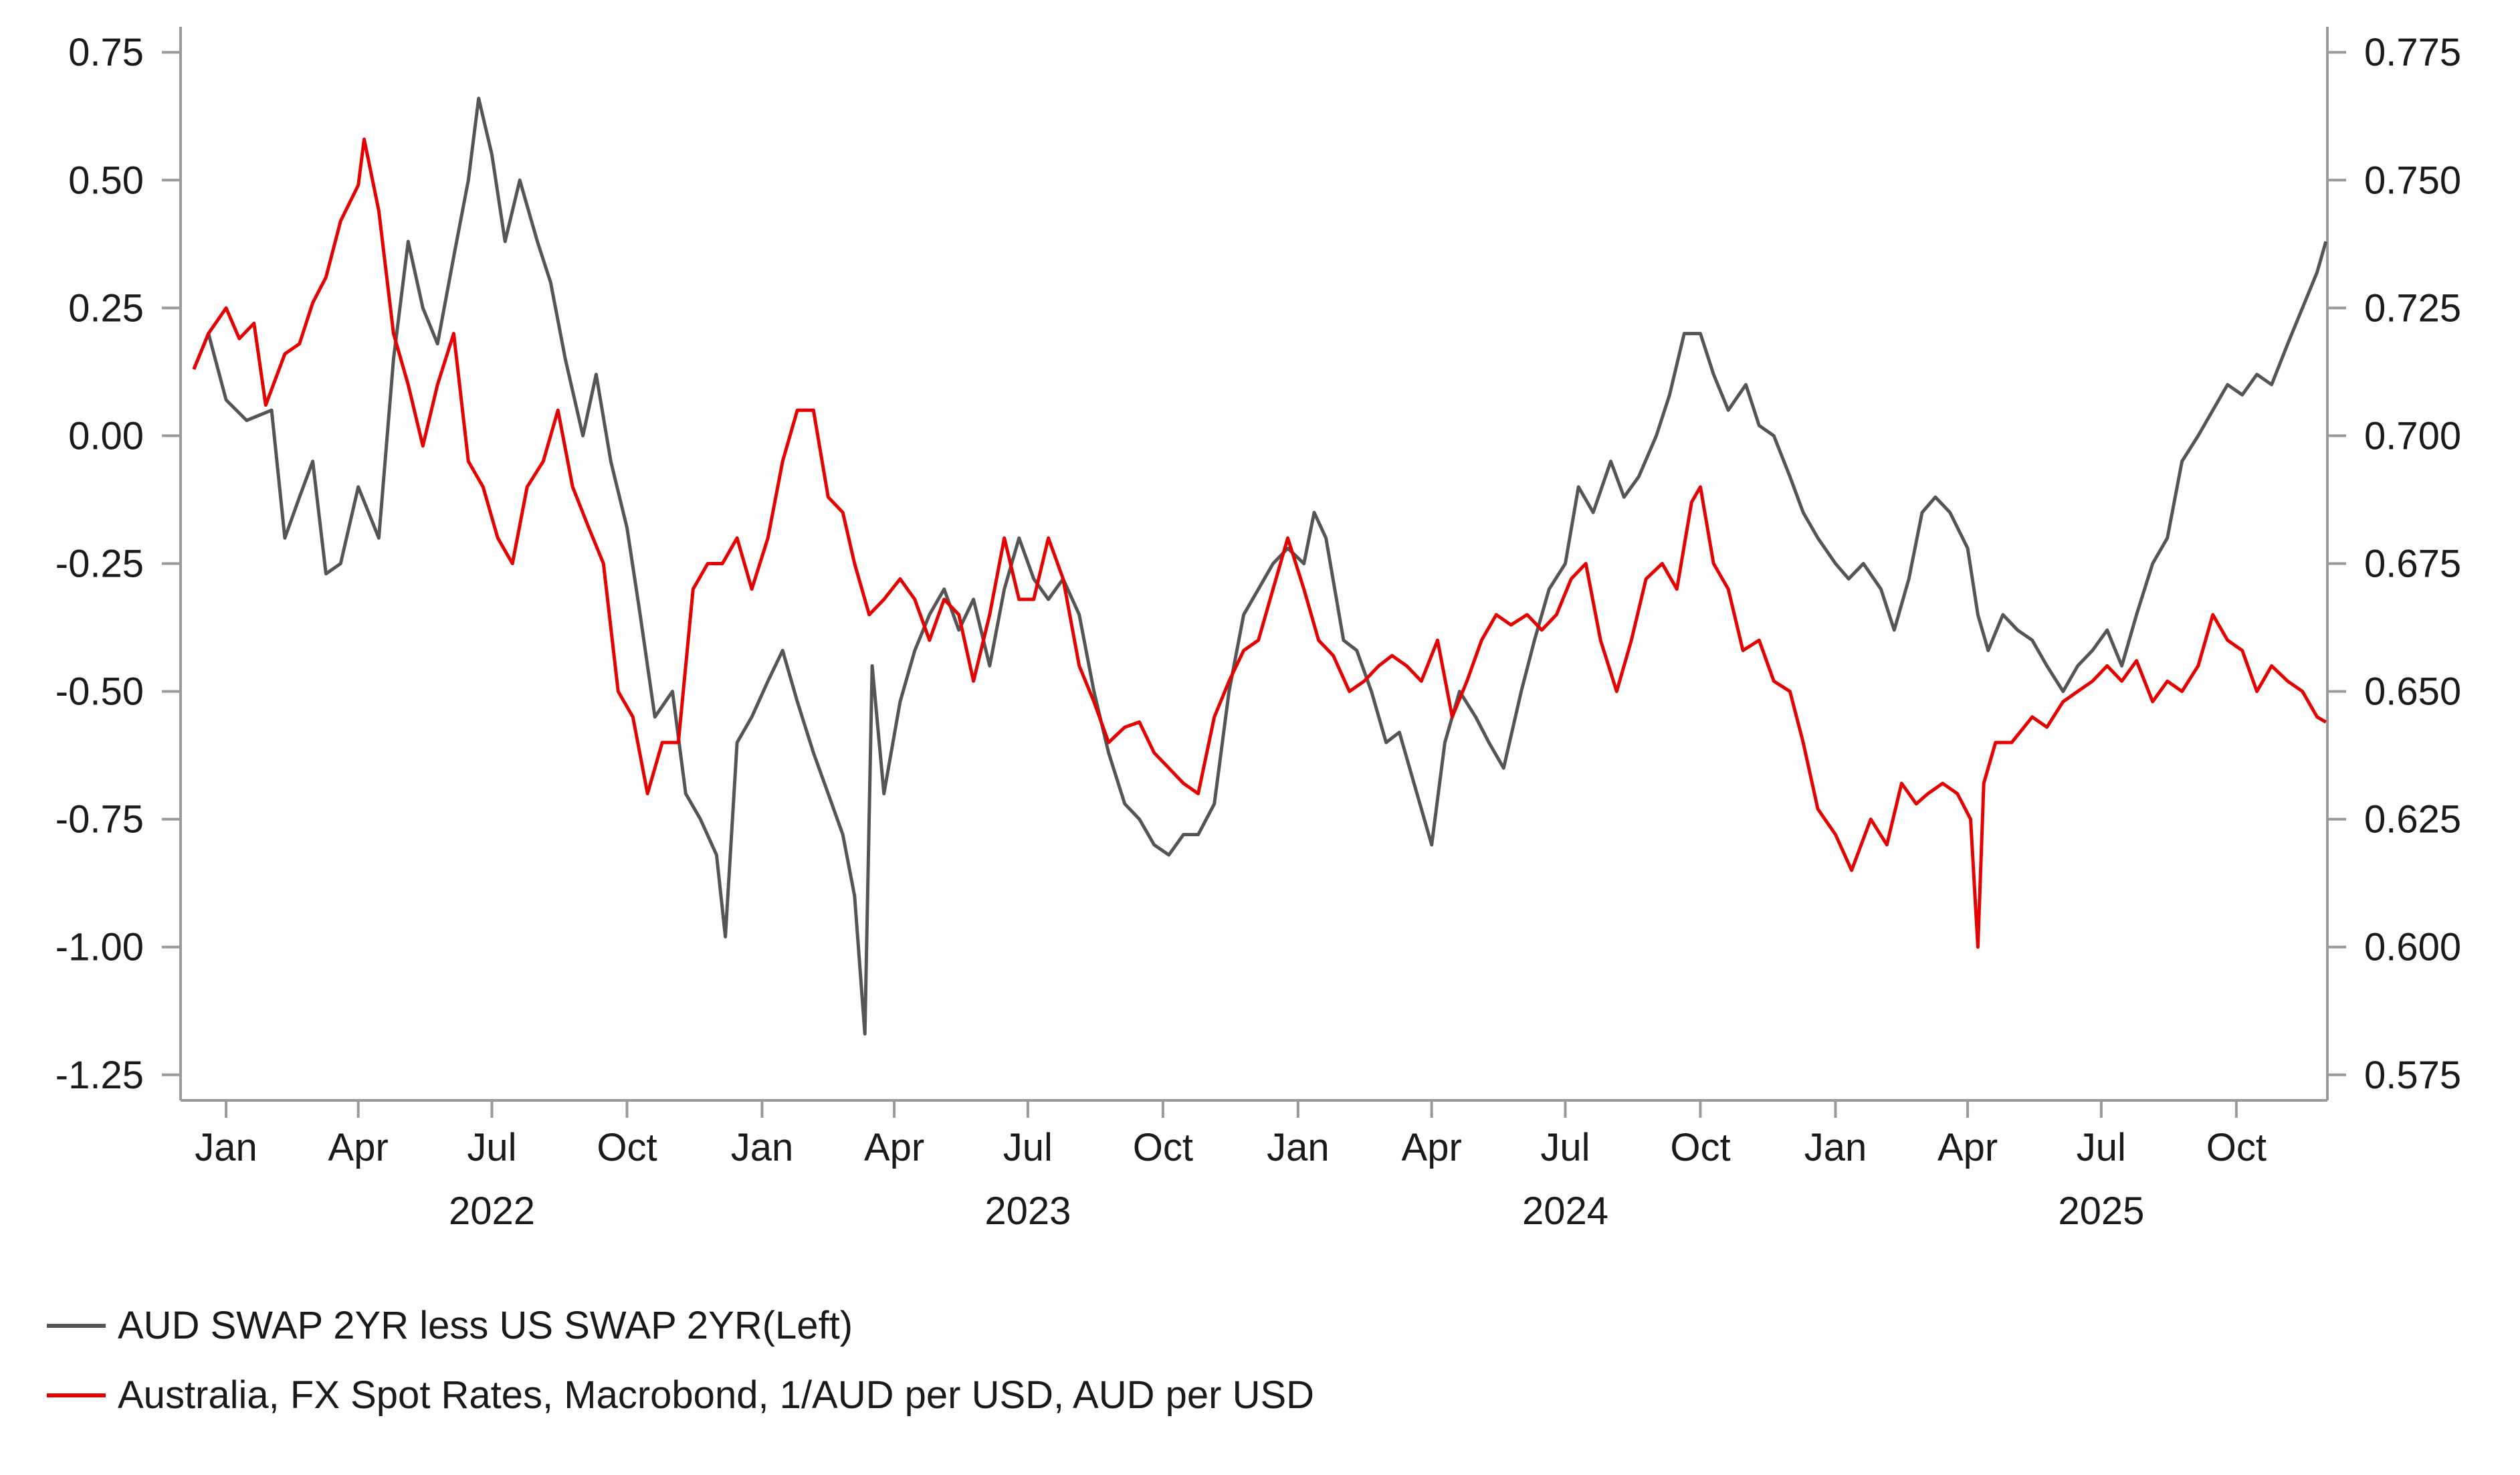 This screenshot has width=2520, height=1475. I want to click on x-axis-year-label: 2024, so click(1565, 1211).